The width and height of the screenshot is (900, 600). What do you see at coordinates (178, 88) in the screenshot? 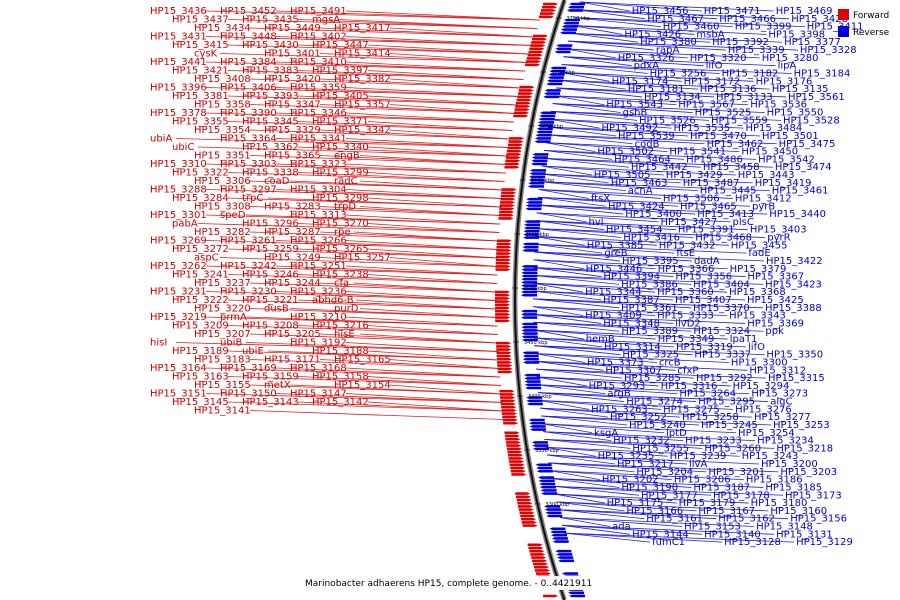
I see `forward-gene-label: HP15_3396` at bounding box center [178, 88].